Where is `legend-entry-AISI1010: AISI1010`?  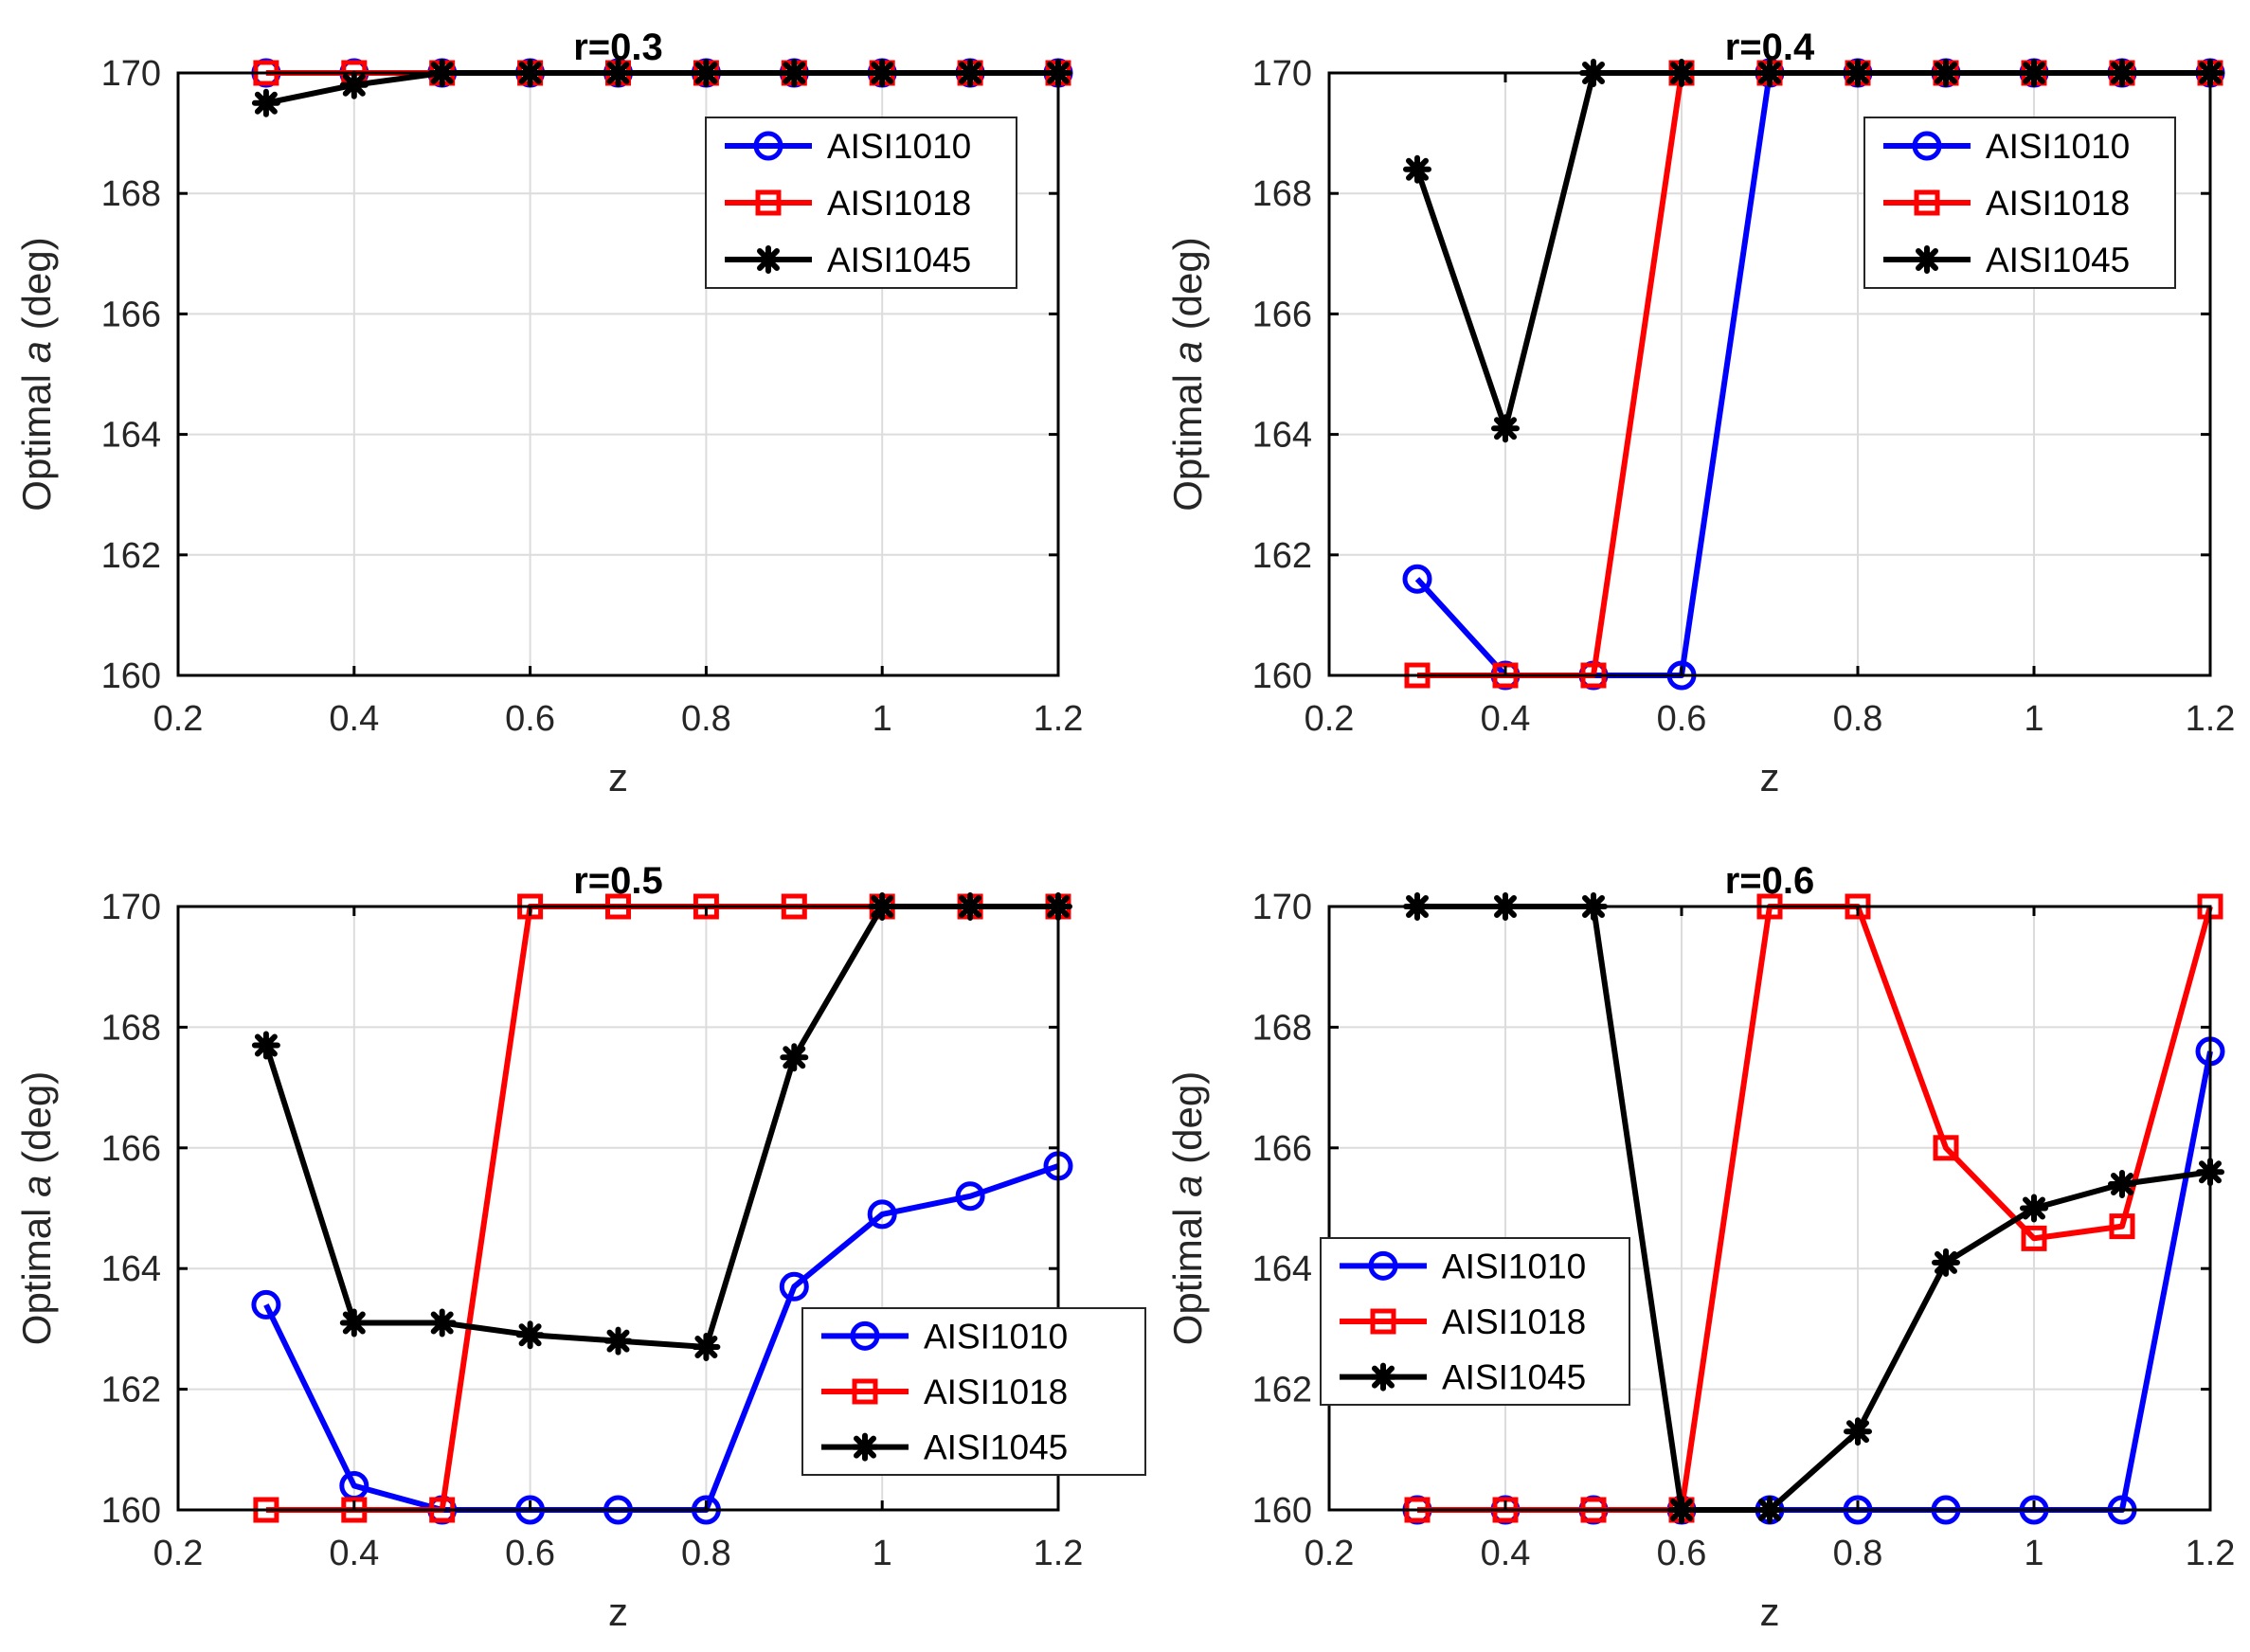 legend-entry-AISI1010: AISI1010 is located at coordinates (1463, 1266).